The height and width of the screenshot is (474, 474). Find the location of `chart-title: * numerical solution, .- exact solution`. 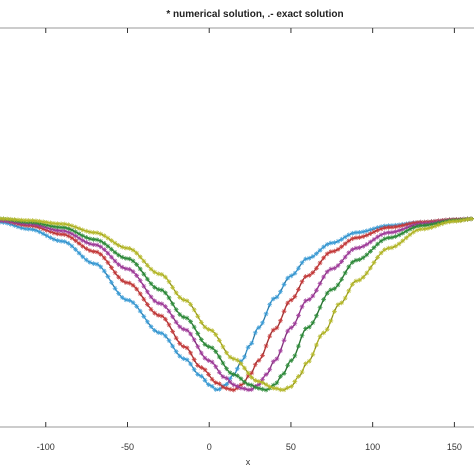

chart-title: * numerical solution, .- exact solution is located at coordinates (254, 14).